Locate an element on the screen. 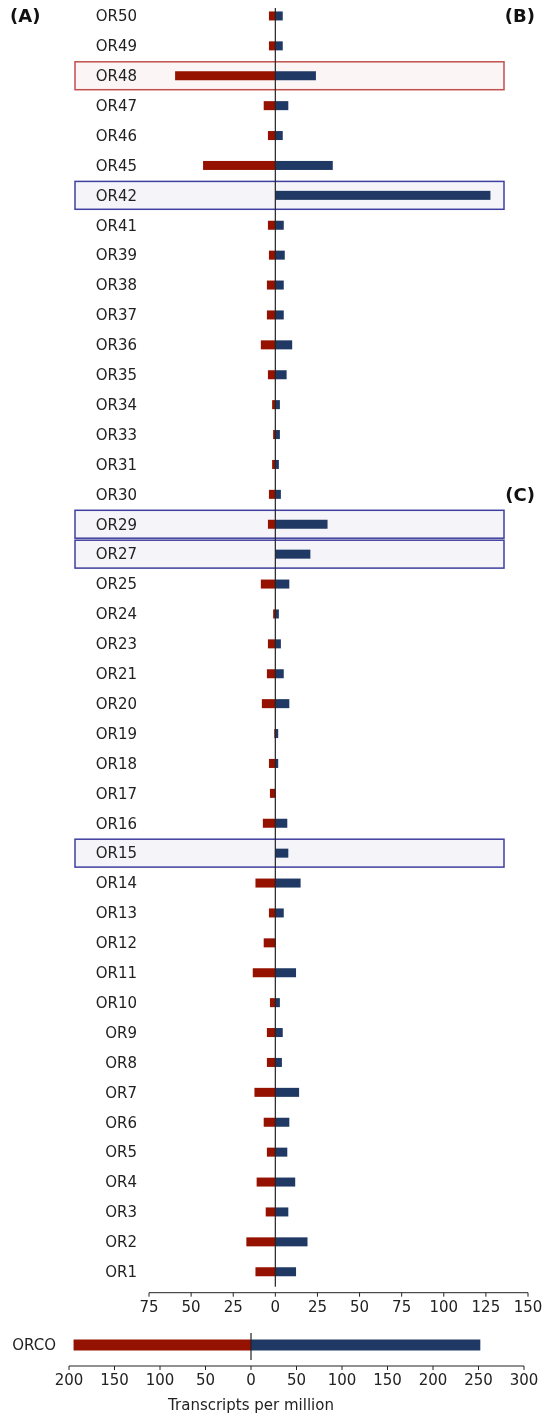 The height and width of the screenshot is (1418, 544). y-tick-label: OR25 is located at coordinates (116, 584).